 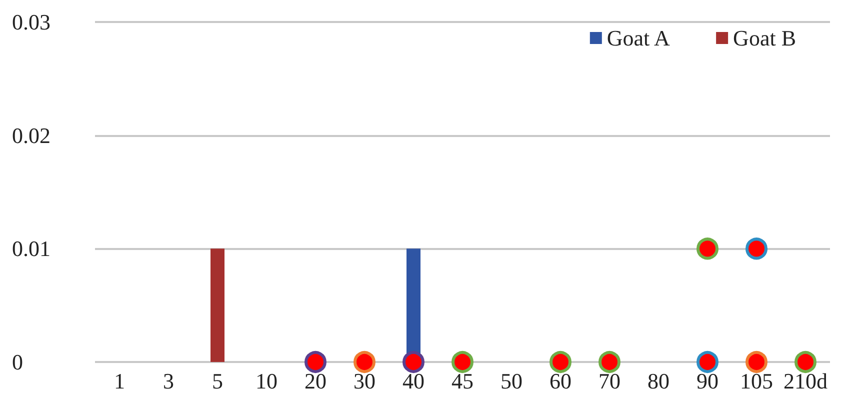 What do you see at coordinates (707, 381) in the screenshot?
I see `x-tick-label: 90` at bounding box center [707, 381].